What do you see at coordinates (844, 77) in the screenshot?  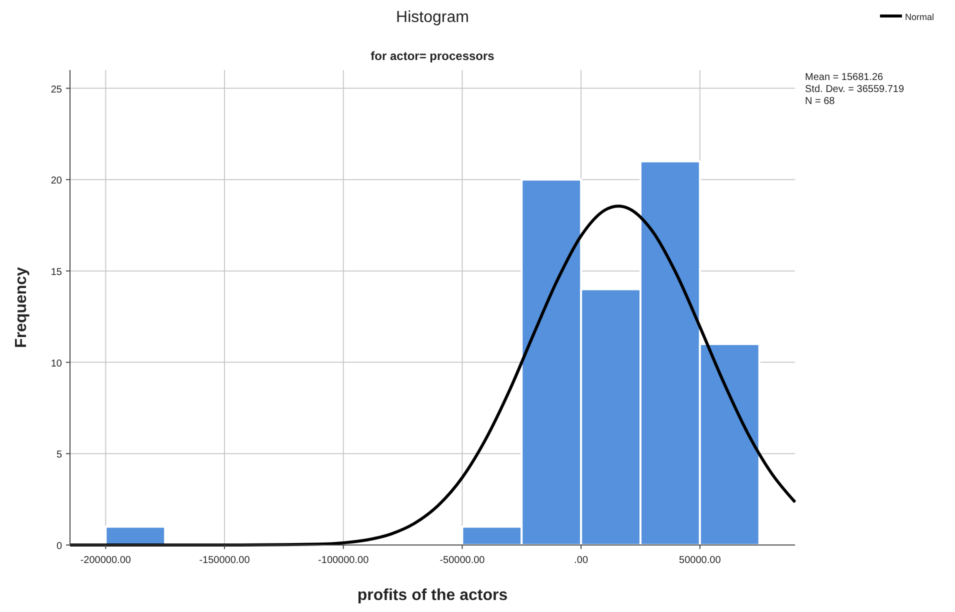 I see `text: Mean = 15681.26` at bounding box center [844, 77].